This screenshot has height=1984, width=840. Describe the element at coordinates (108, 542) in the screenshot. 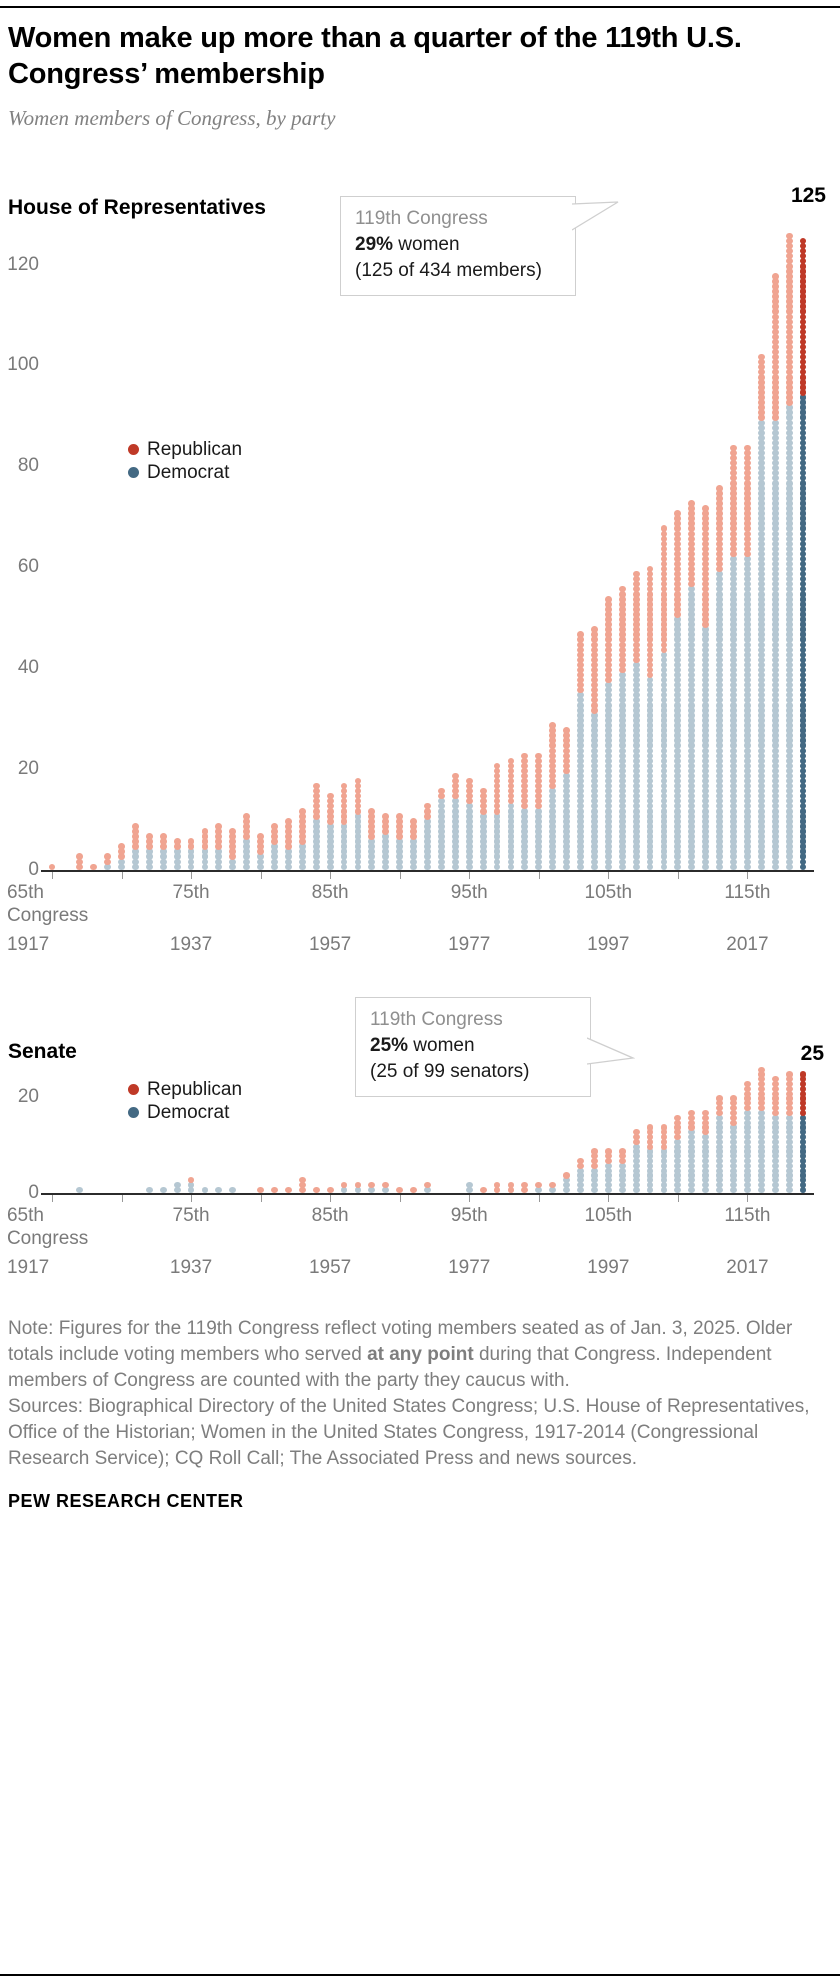

I see `column-69th-congress` at that location.